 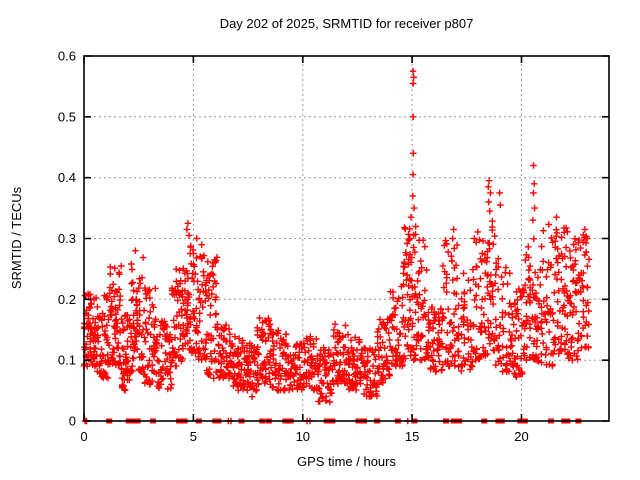 What do you see at coordinates (303, 436) in the screenshot?
I see `x-tick-label: 10` at bounding box center [303, 436].